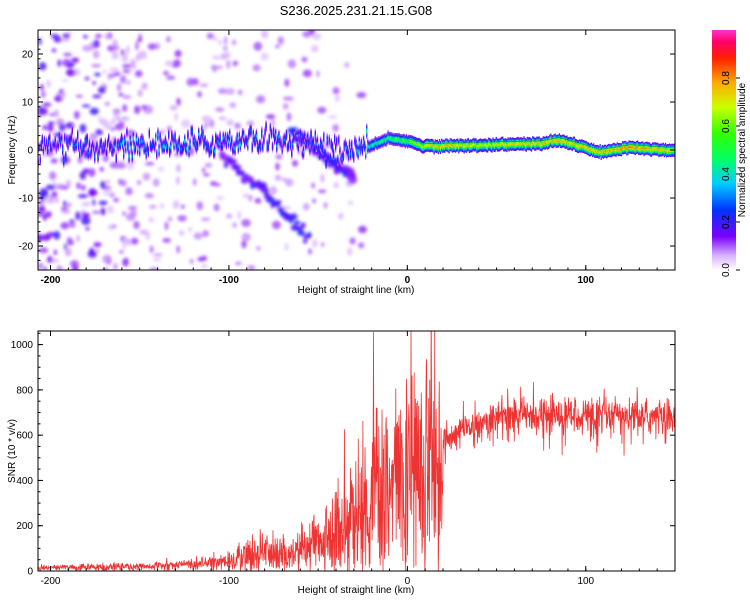 The height and width of the screenshot is (600, 750). Describe the element at coordinates (229, 581) in the screenshot. I see `snr-x-tick-label: -100` at that location.